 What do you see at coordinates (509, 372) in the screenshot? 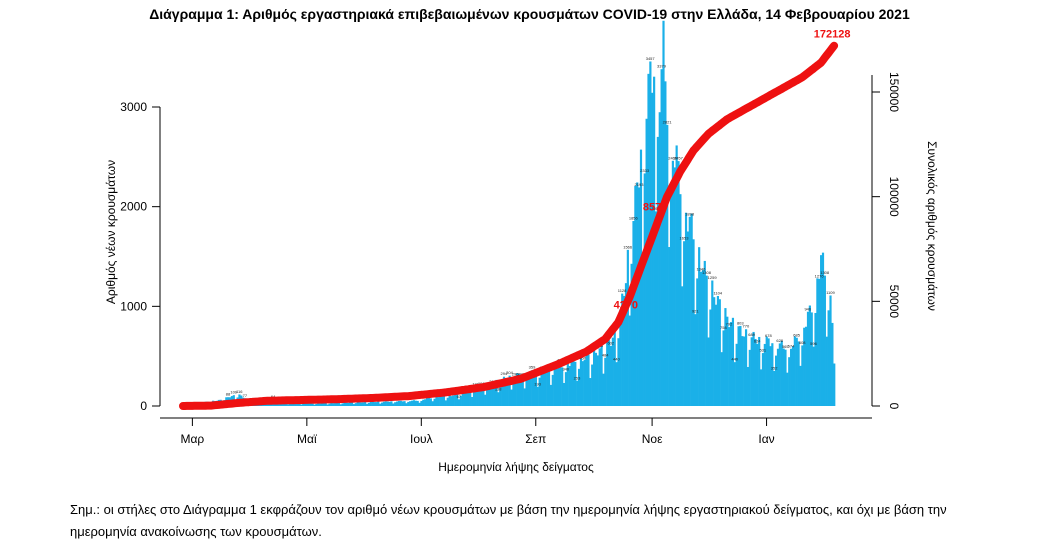
I see `bar-value-label: 304` at bounding box center [509, 372].